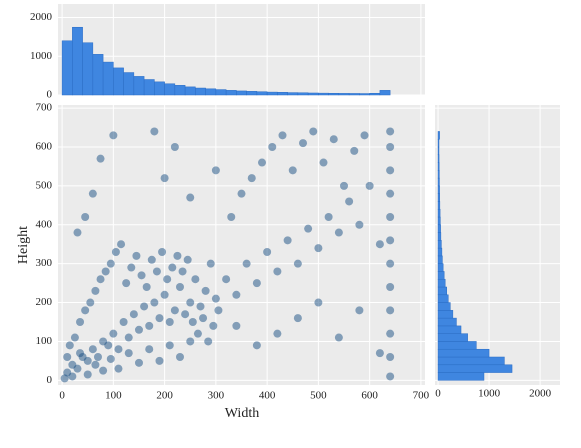 This screenshot has height=448, width=581. What do you see at coordinates (318, 396) in the screenshot?
I see `x-tick-label: 500` at bounding box center [318, 396].